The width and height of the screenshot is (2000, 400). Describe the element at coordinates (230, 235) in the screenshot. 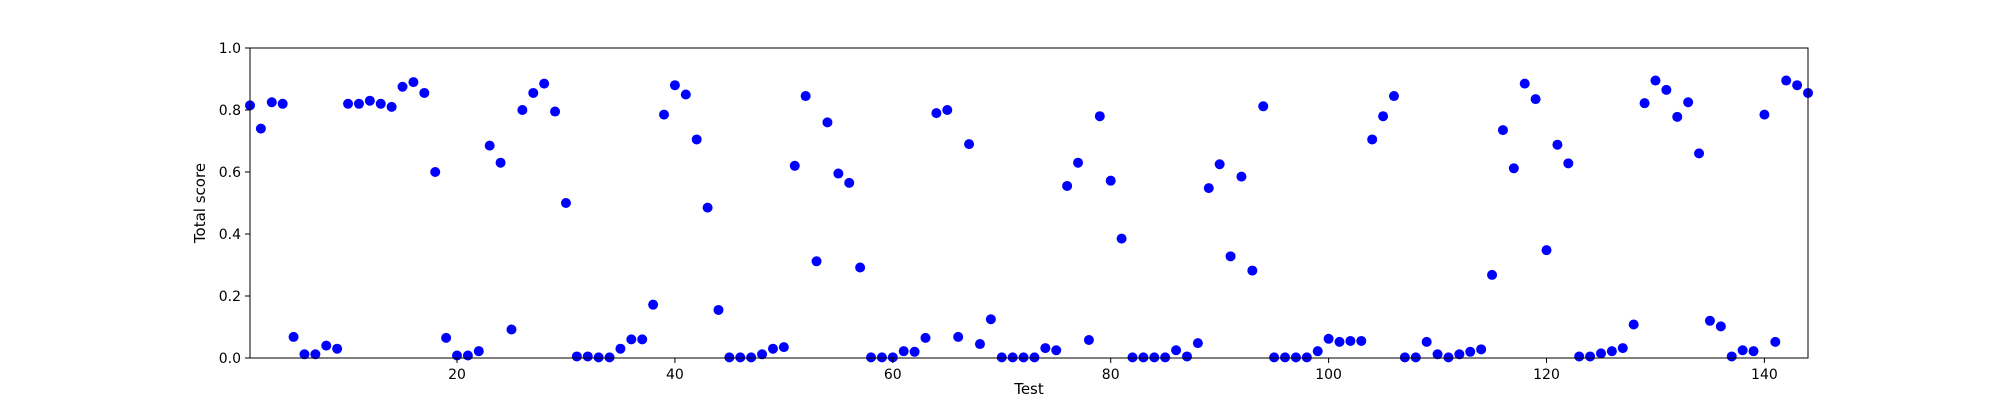

I see `y-tick-label: 0.4` at that location.